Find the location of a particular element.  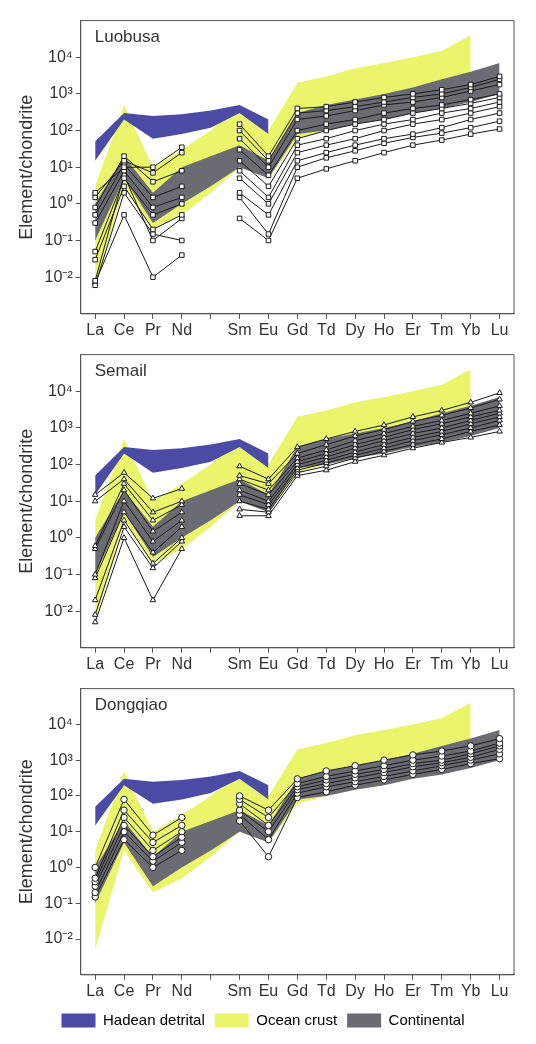

legend-label: Hadean detrital is located at coordinates (154, 1019).